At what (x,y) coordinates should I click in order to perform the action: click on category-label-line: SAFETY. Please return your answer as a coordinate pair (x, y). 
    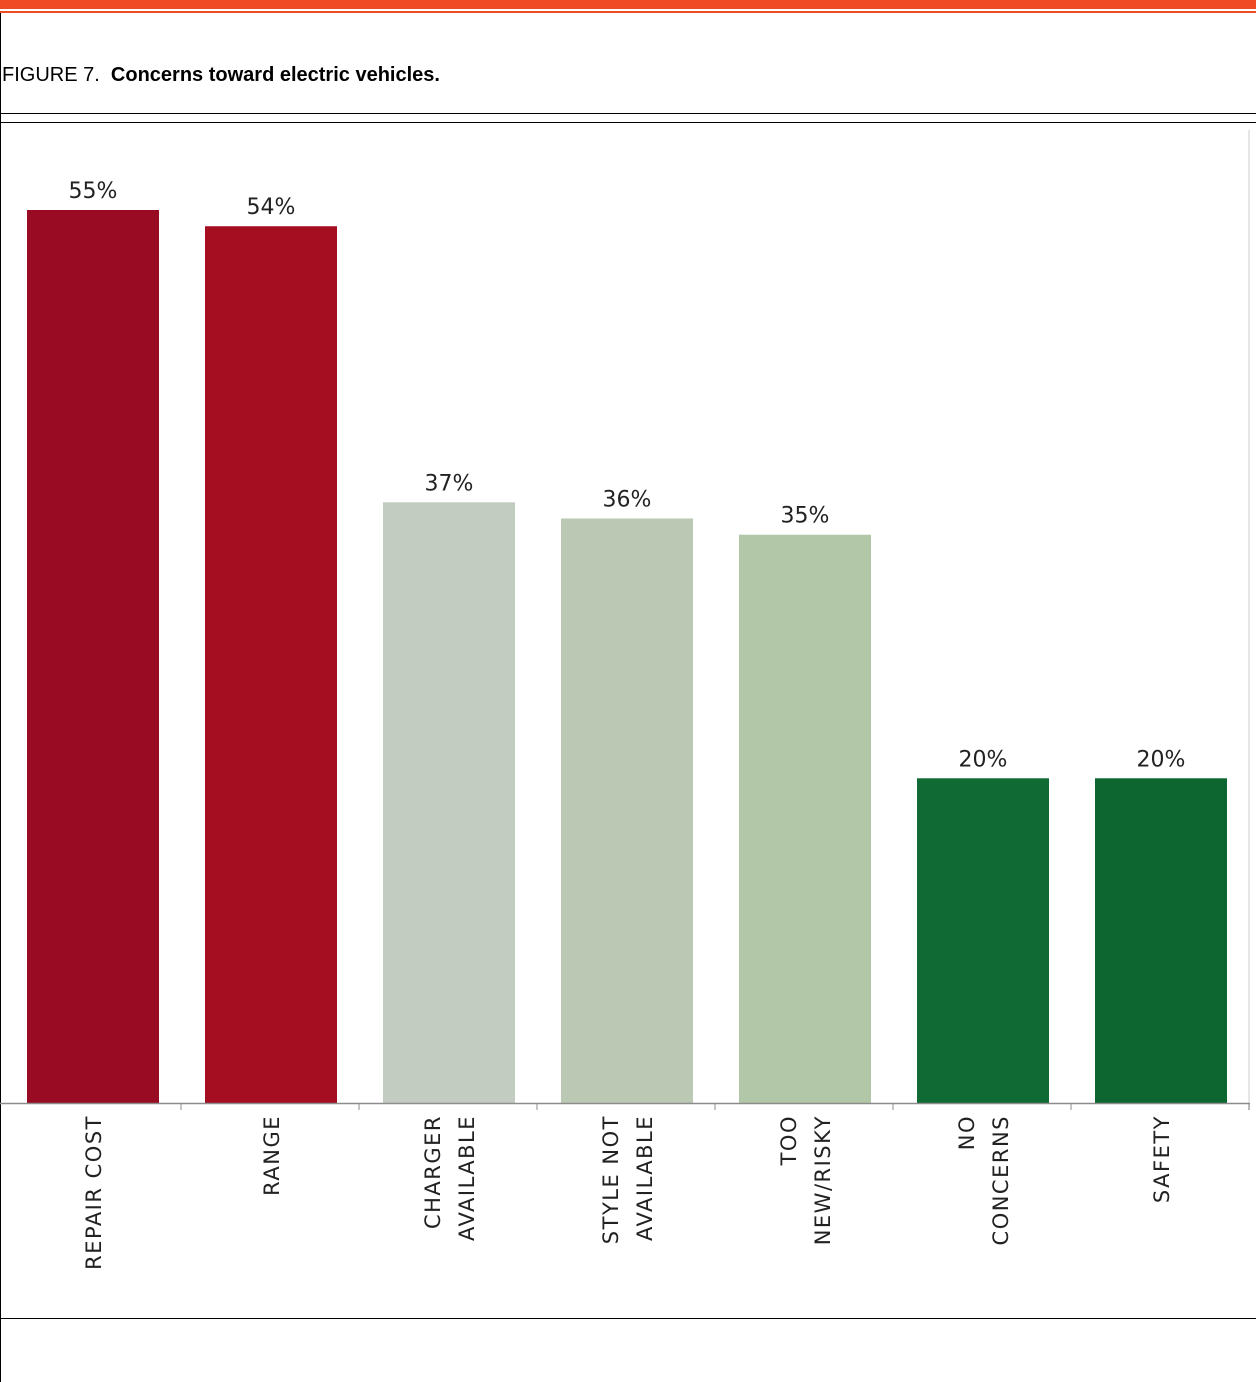
    Looking at the image, I should click on (1162, 1159).